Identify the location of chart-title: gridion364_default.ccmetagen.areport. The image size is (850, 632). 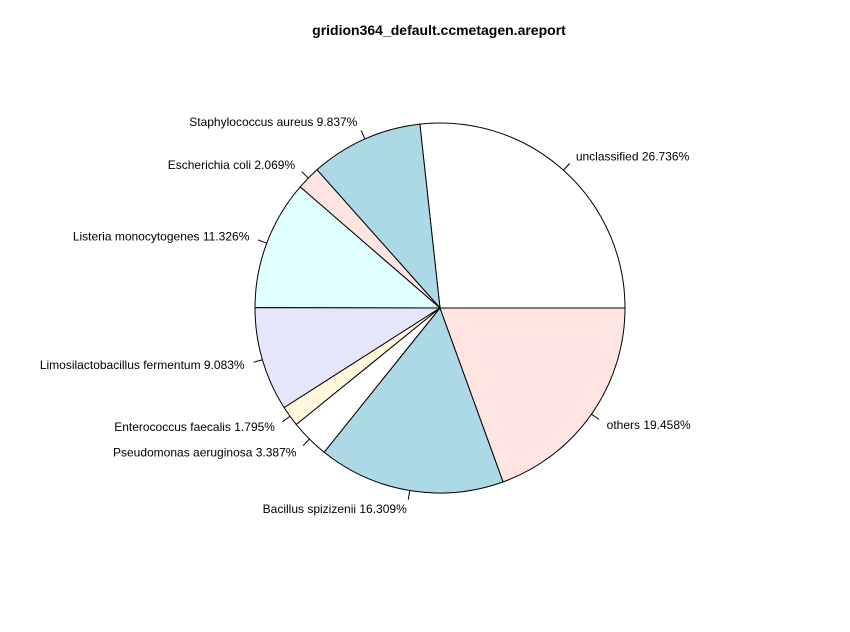
(439, 30).